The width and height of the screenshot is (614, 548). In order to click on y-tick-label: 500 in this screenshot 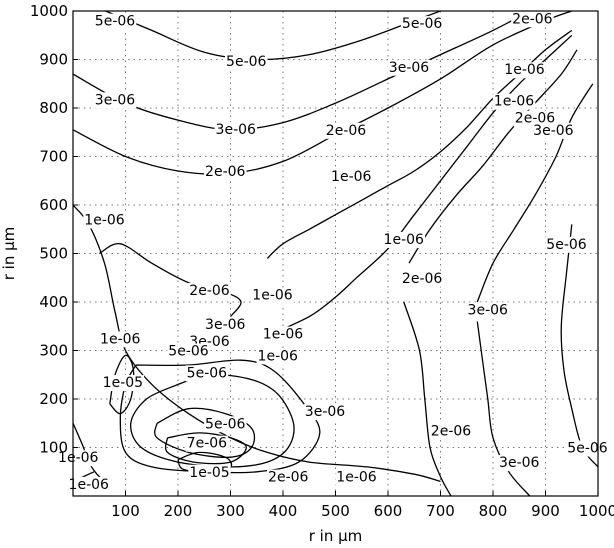, I will do `click(53, 254)`.